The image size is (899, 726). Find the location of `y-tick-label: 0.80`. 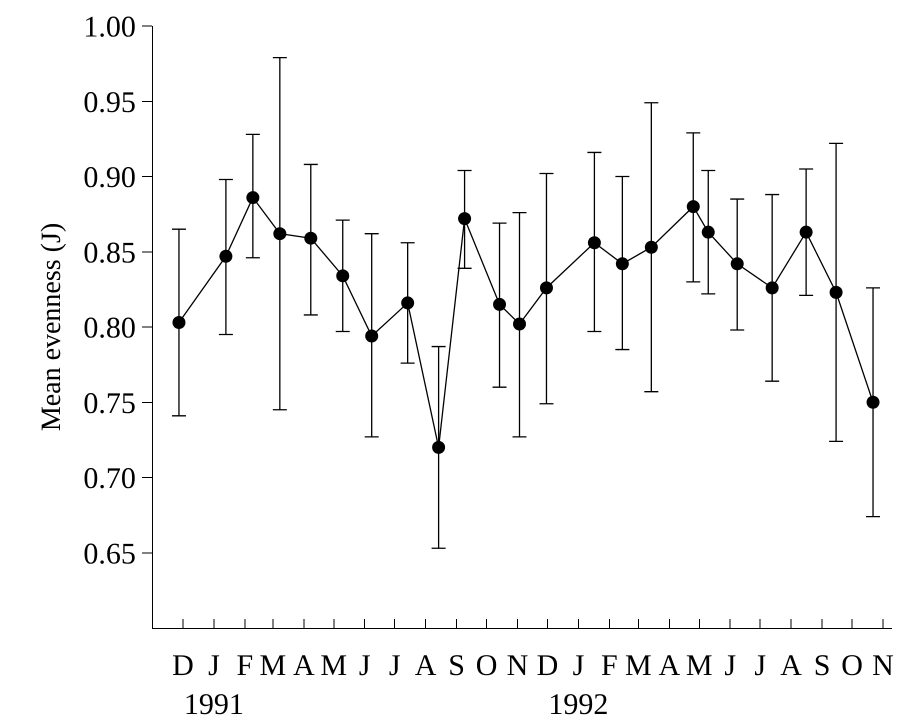

y-tick-label: 0.80 is located at coordinates (109, 328).